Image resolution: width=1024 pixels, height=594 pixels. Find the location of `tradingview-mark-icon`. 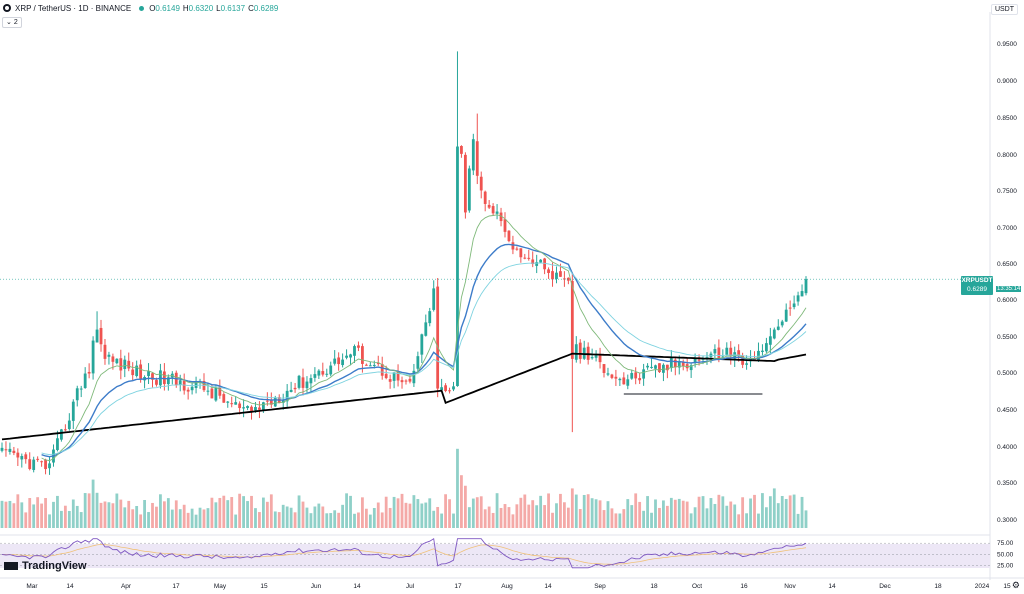

tradingview-mark-icon is located at coordinates (11, 566).